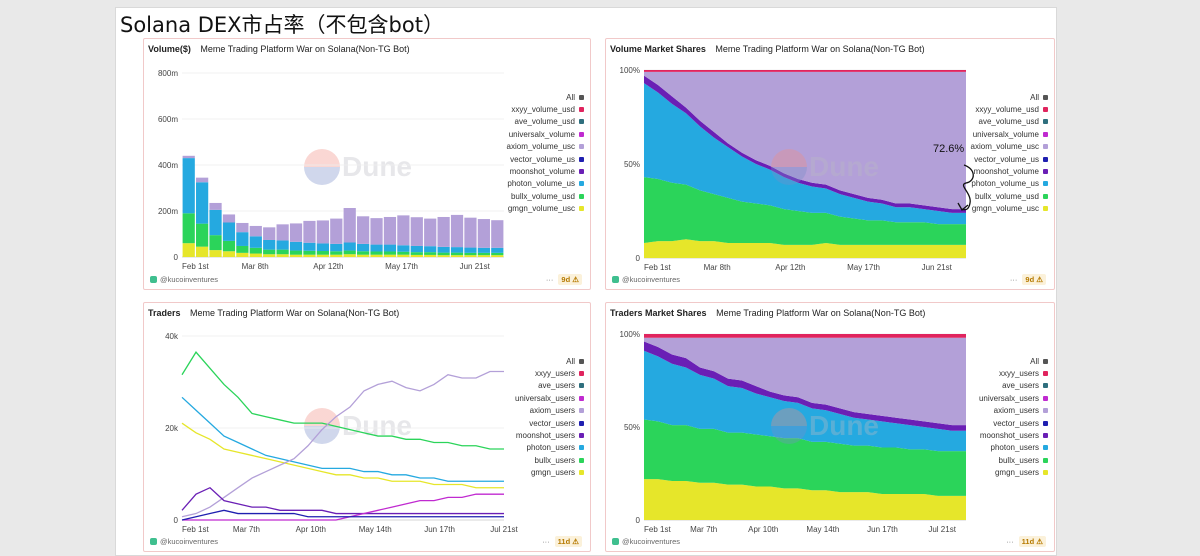  I want to click on legend-item: ave_users, so click(524, 386).